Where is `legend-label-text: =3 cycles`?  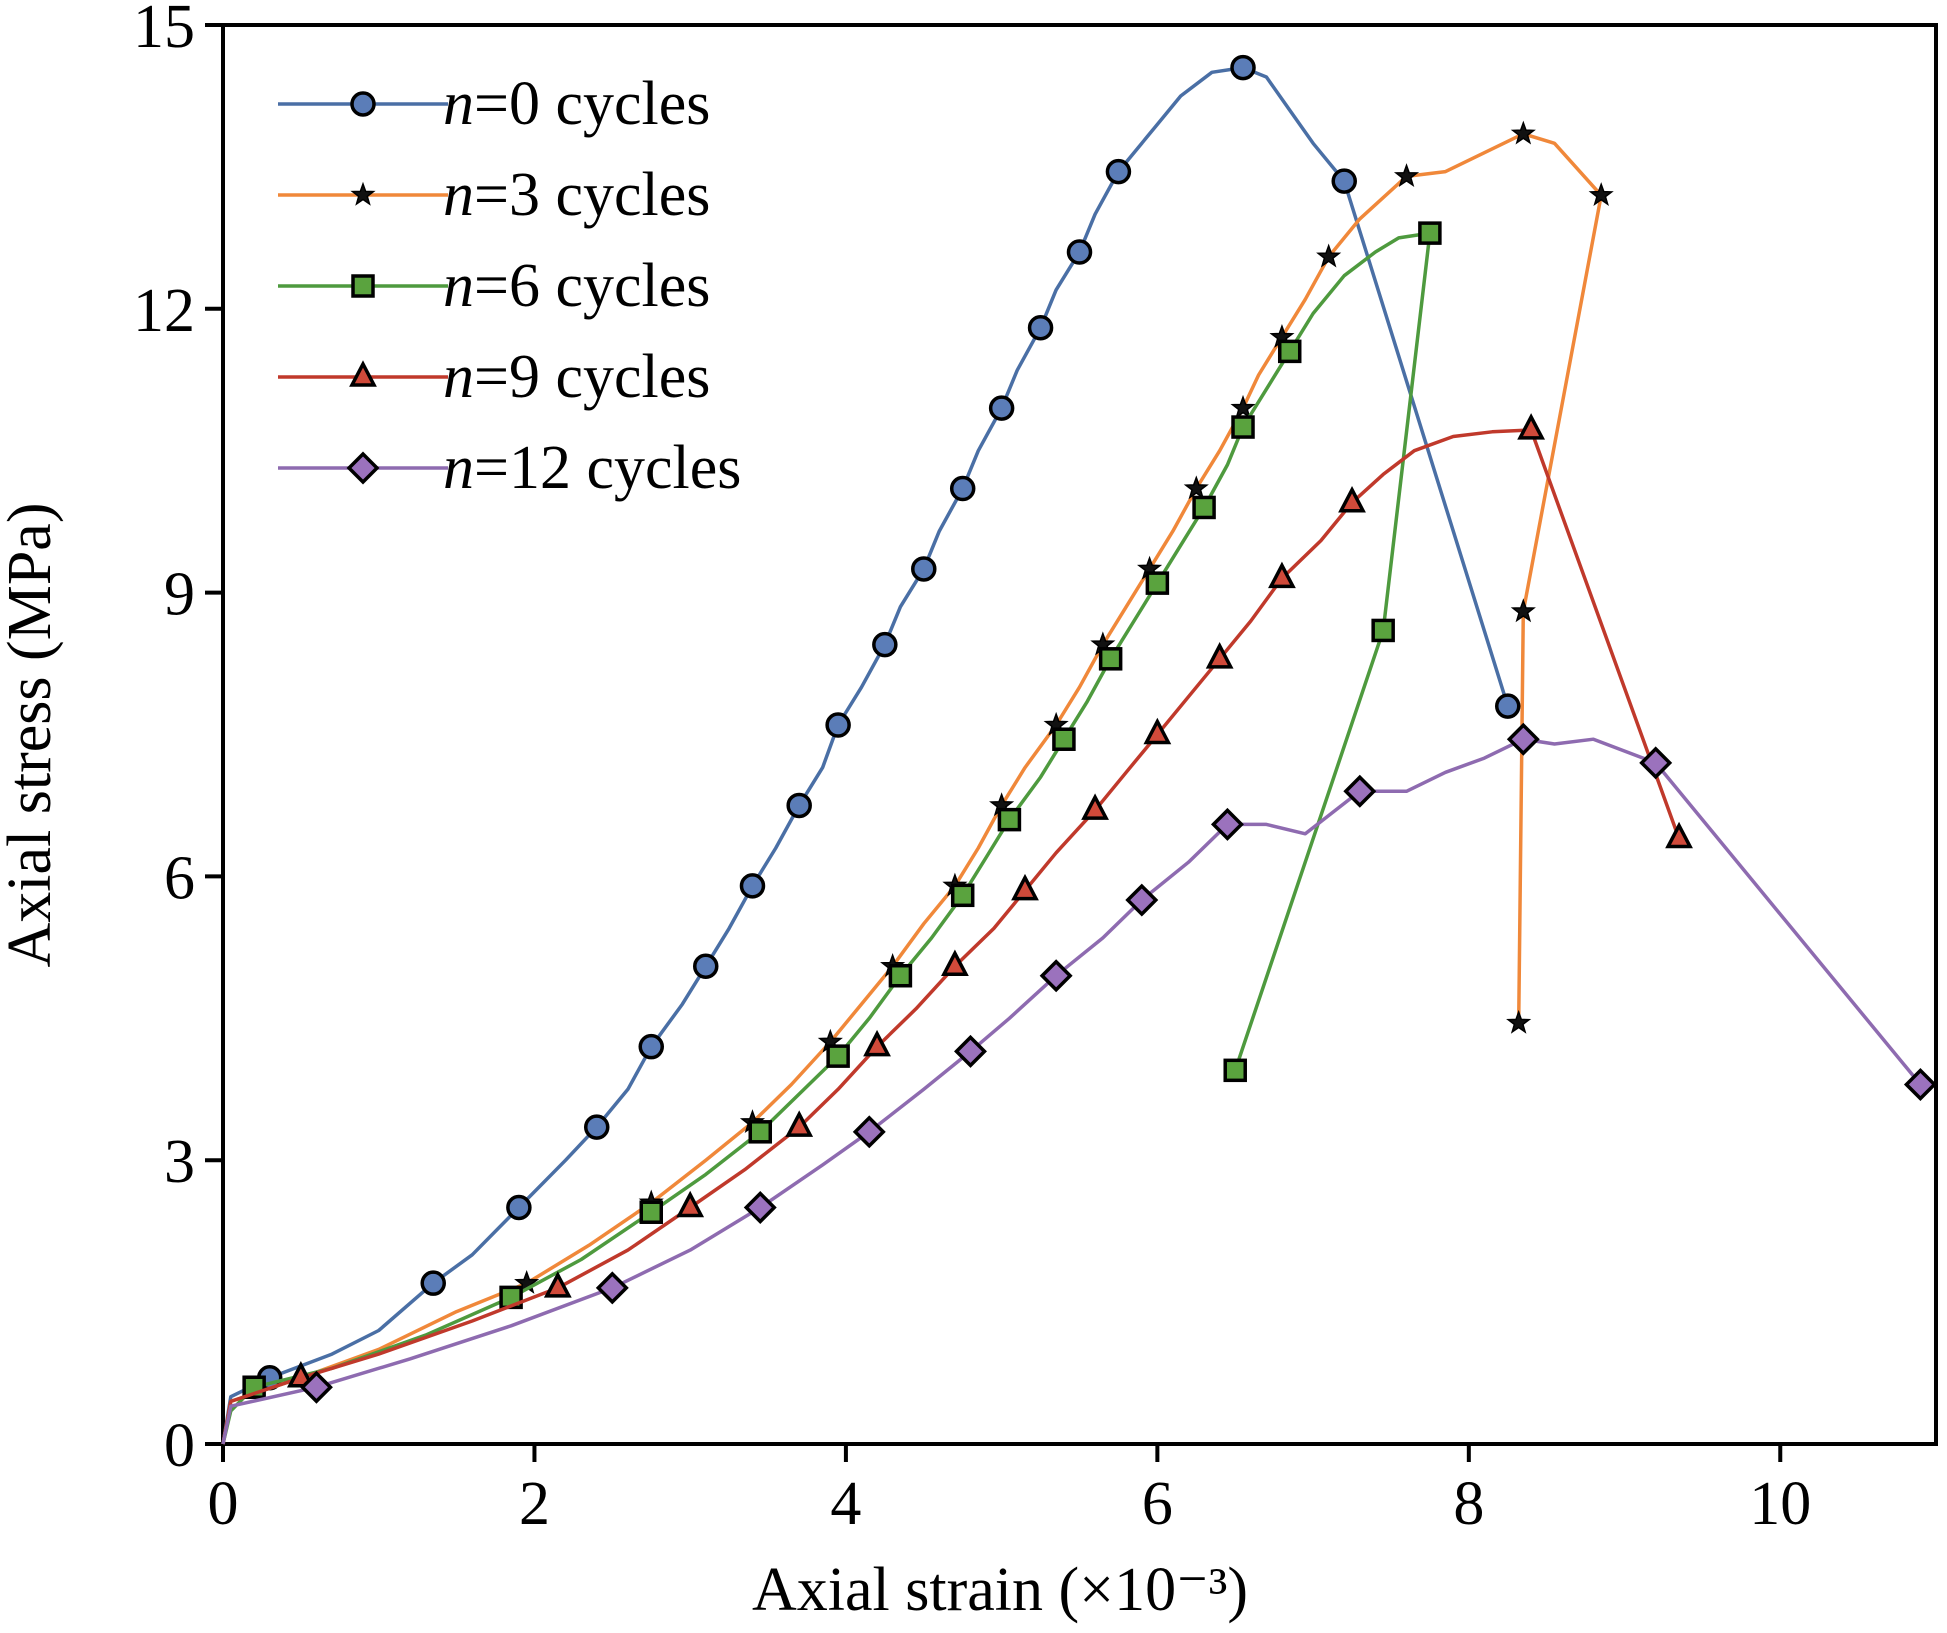
legend-label-text: =3 cycles is located at coordinates (592, 195).